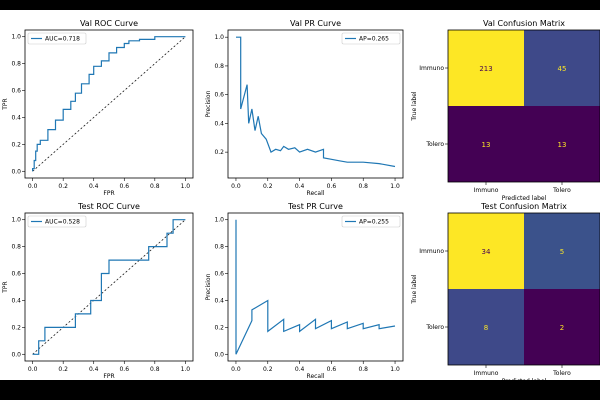  I want to click on test-cm-ytick-label: Immuno, so click(431, 251).